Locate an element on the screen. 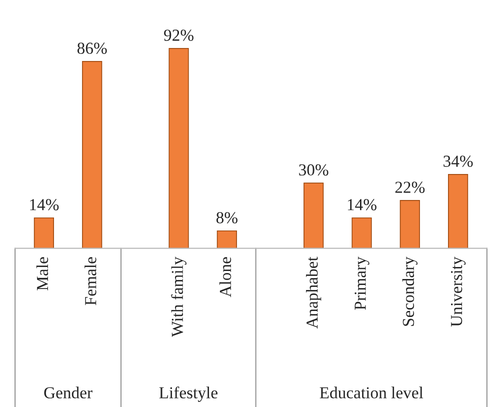 Image resolution: width=502 pixels, height=407 pixels. x-tick-label: Primary is located at coordinates (362, 283).